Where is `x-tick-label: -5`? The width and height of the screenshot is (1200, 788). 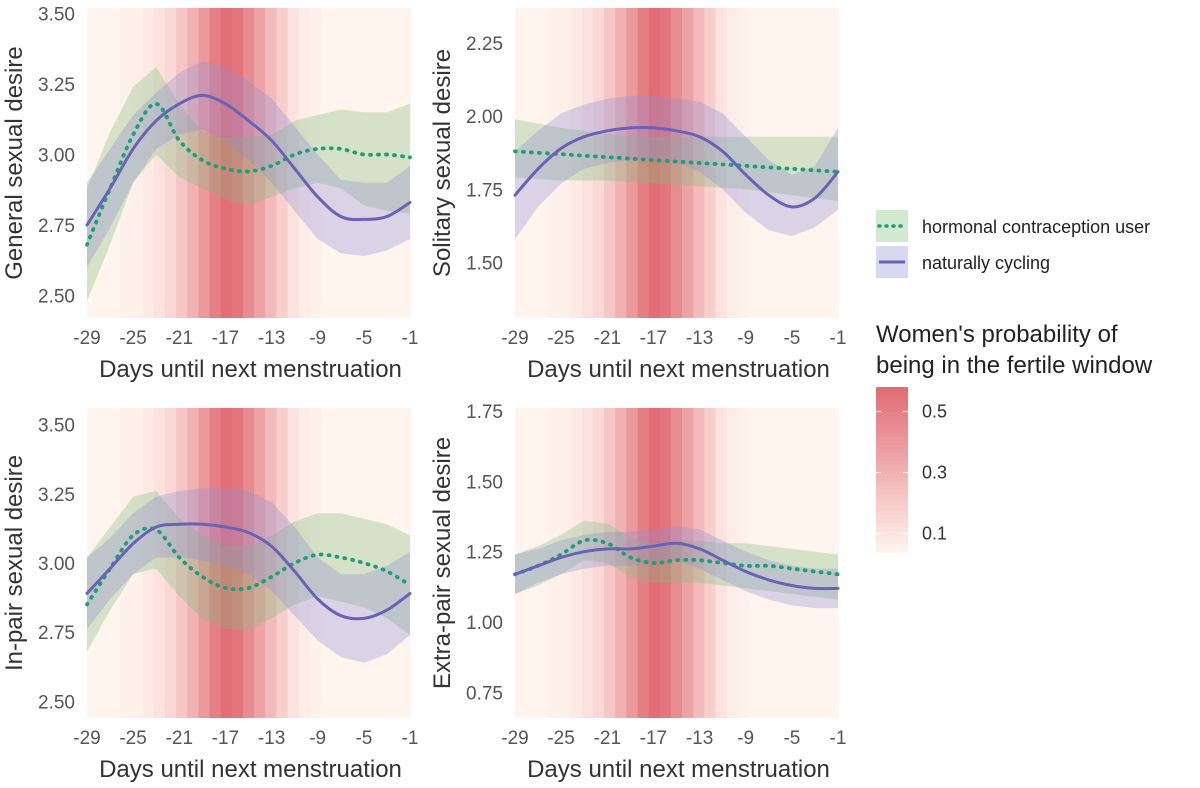
x-tick-label: -5 is located at coordinates (363, 338).